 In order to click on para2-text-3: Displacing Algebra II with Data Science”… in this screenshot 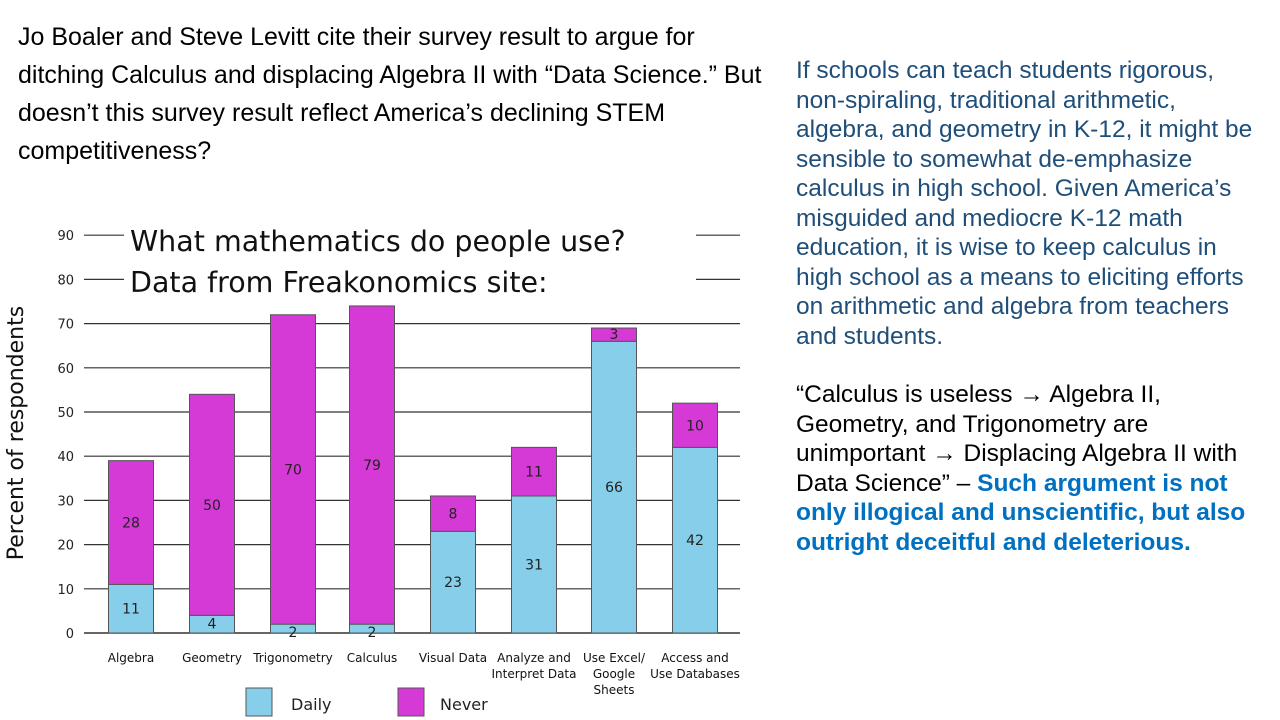, I will do `click(1017, 468)`.